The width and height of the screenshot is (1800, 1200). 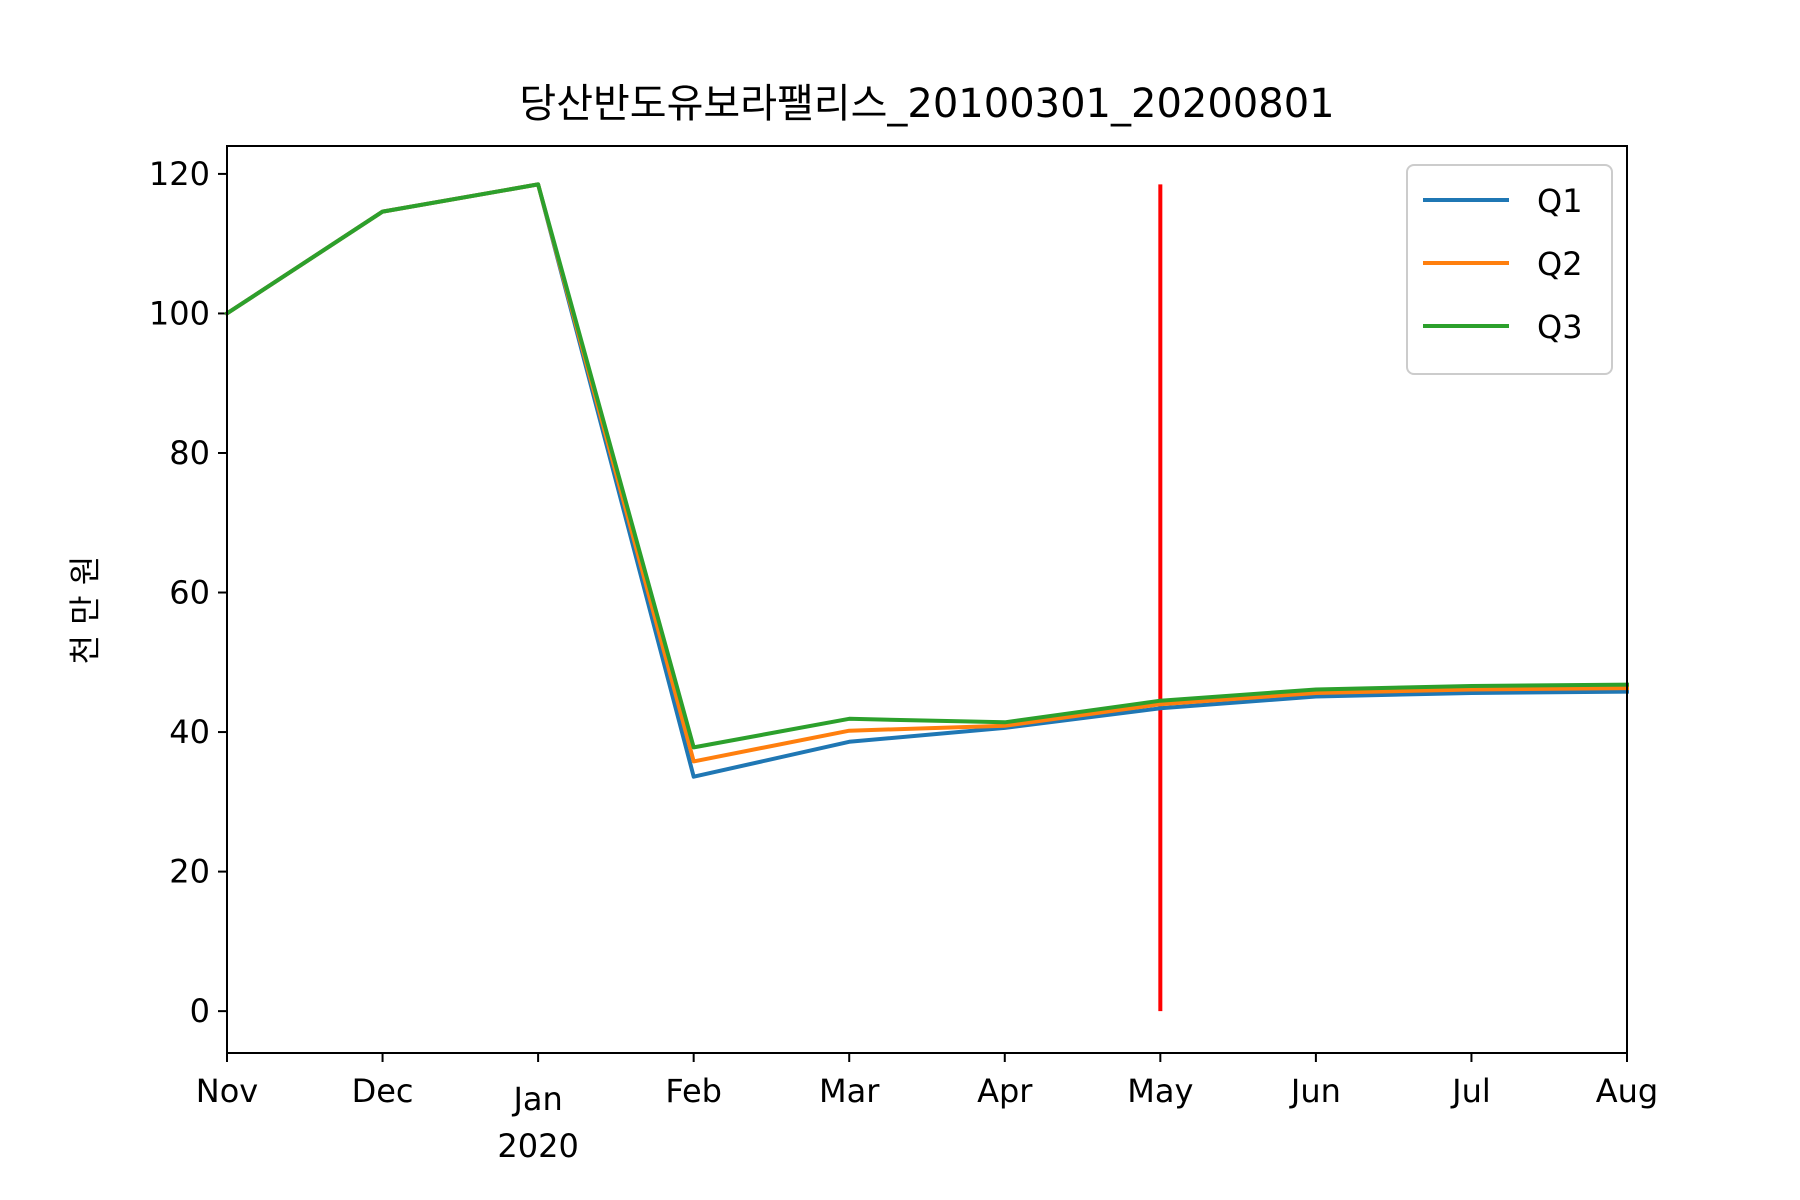 I want to click on chart-title: 당산반도유보라팰리스_20100301_20200801, so click(x=926, y=104).